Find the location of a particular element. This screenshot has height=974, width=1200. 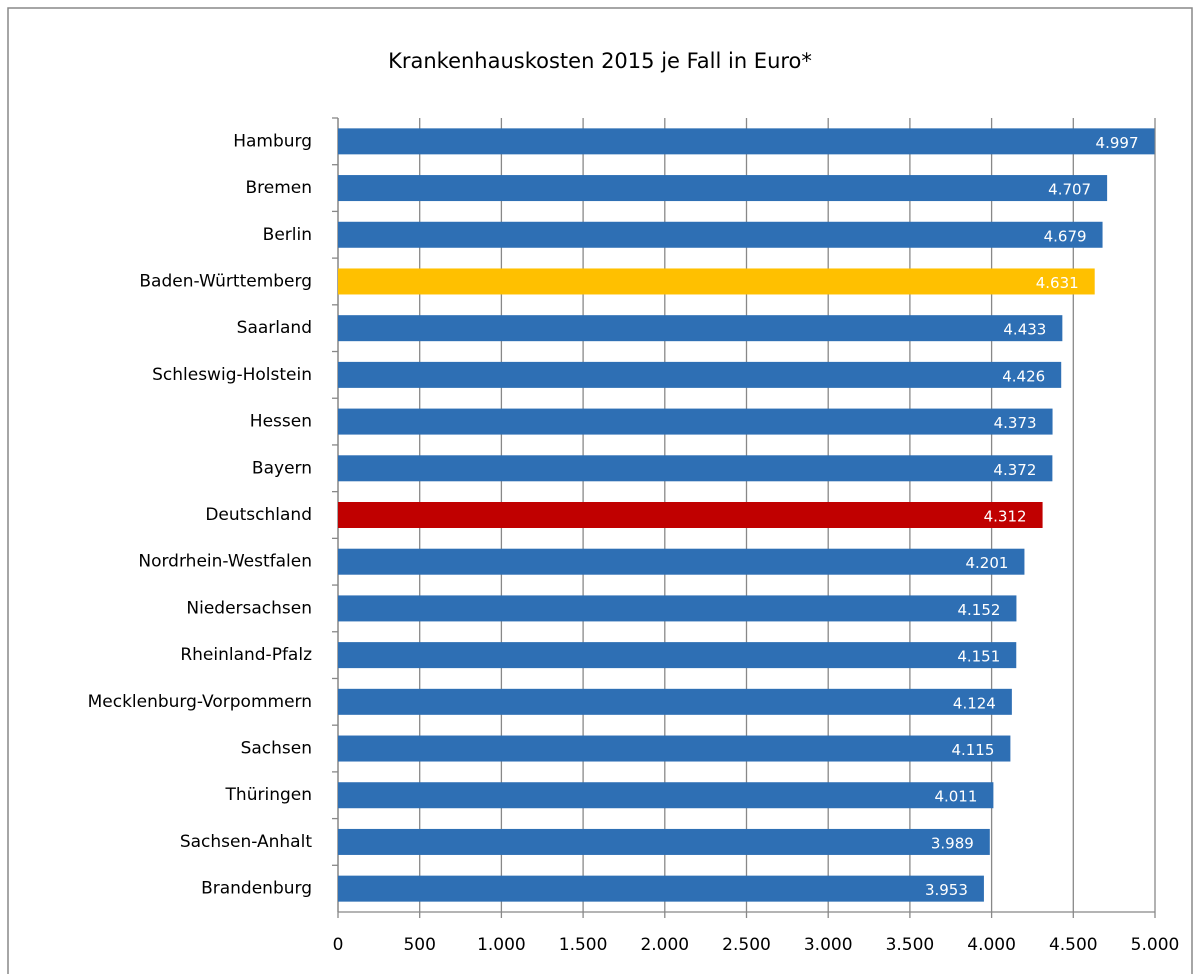

x-tick-label: 5.000 is located at coordinates (1155, 945).